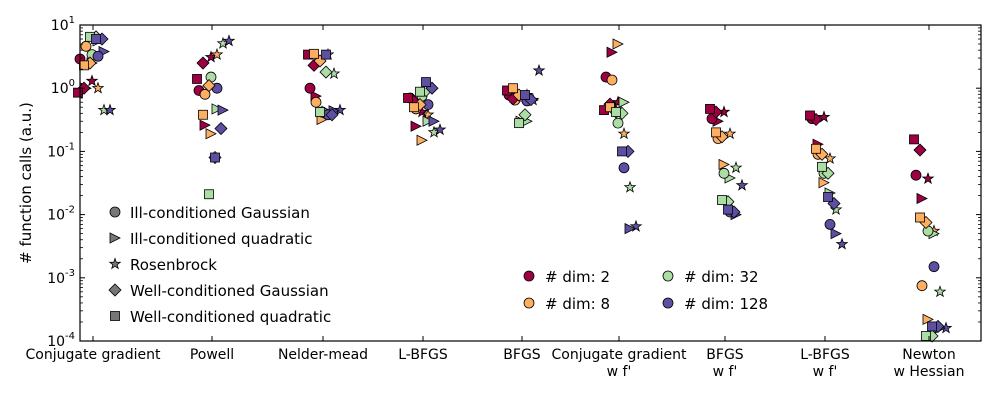  I want to click on x-tick-label-line2: w Hessian, so click(929, 372).